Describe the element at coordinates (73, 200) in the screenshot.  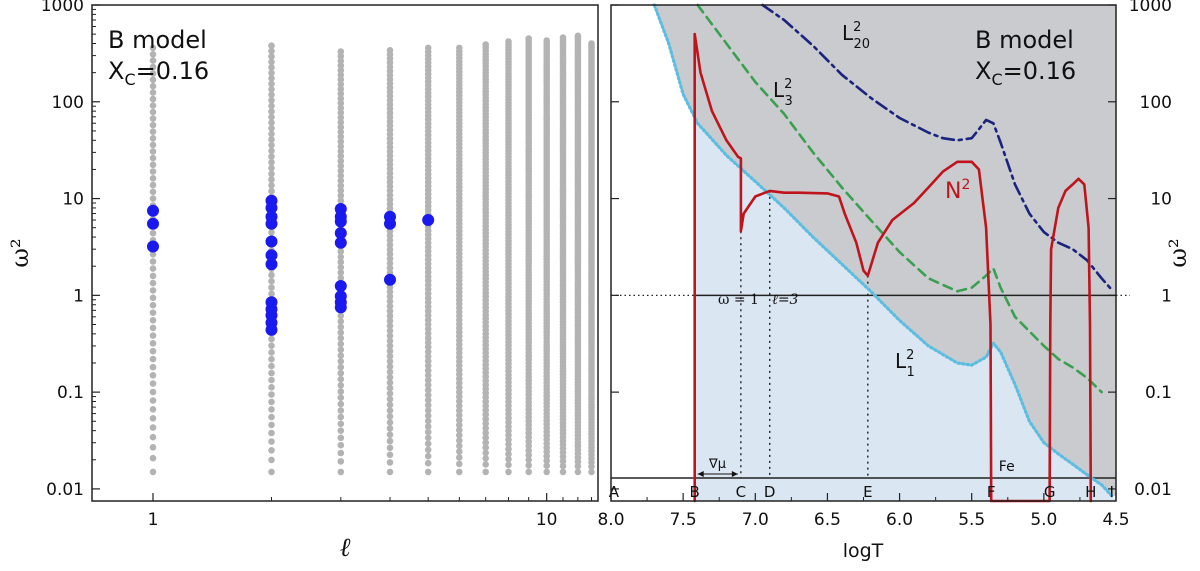
I see `y-tick-label: 10` at that location.